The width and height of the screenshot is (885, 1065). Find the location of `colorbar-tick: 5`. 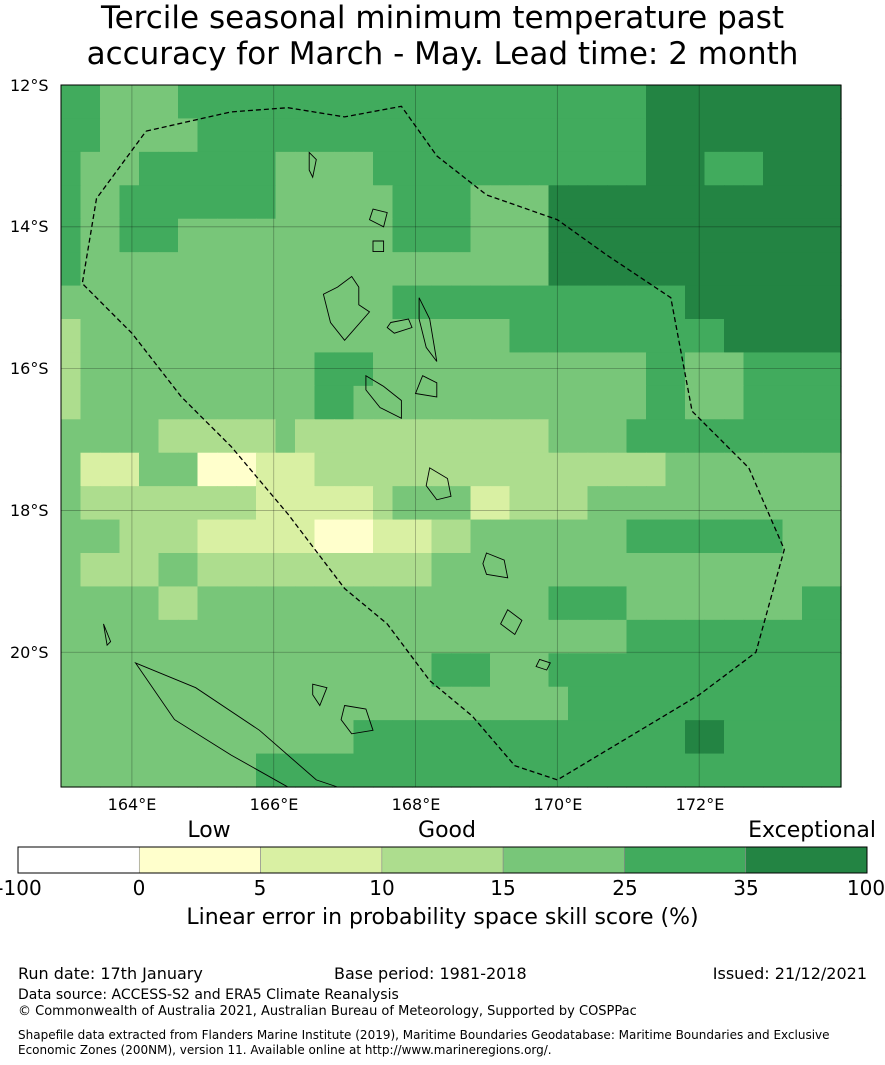

colorbar-tick: 5 is located at coordinates (260, 888).